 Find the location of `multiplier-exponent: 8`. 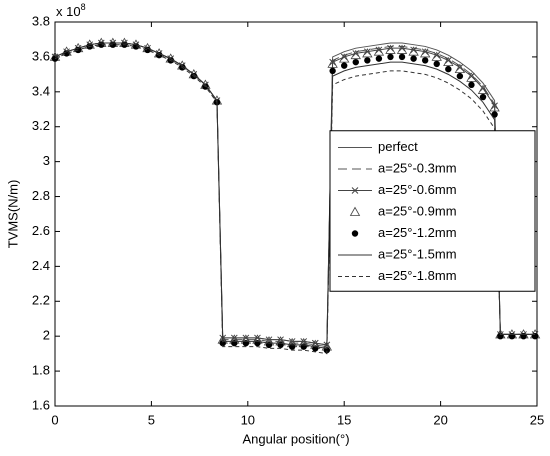

multiplier-exponent: 8 is located at coordinates (83, 7).